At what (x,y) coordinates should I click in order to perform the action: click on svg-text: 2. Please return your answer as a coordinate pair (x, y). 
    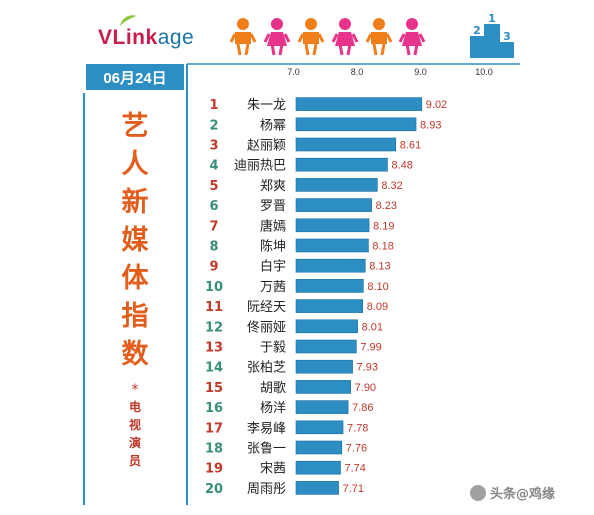
    Looking at the image, I should click on (477, 30).